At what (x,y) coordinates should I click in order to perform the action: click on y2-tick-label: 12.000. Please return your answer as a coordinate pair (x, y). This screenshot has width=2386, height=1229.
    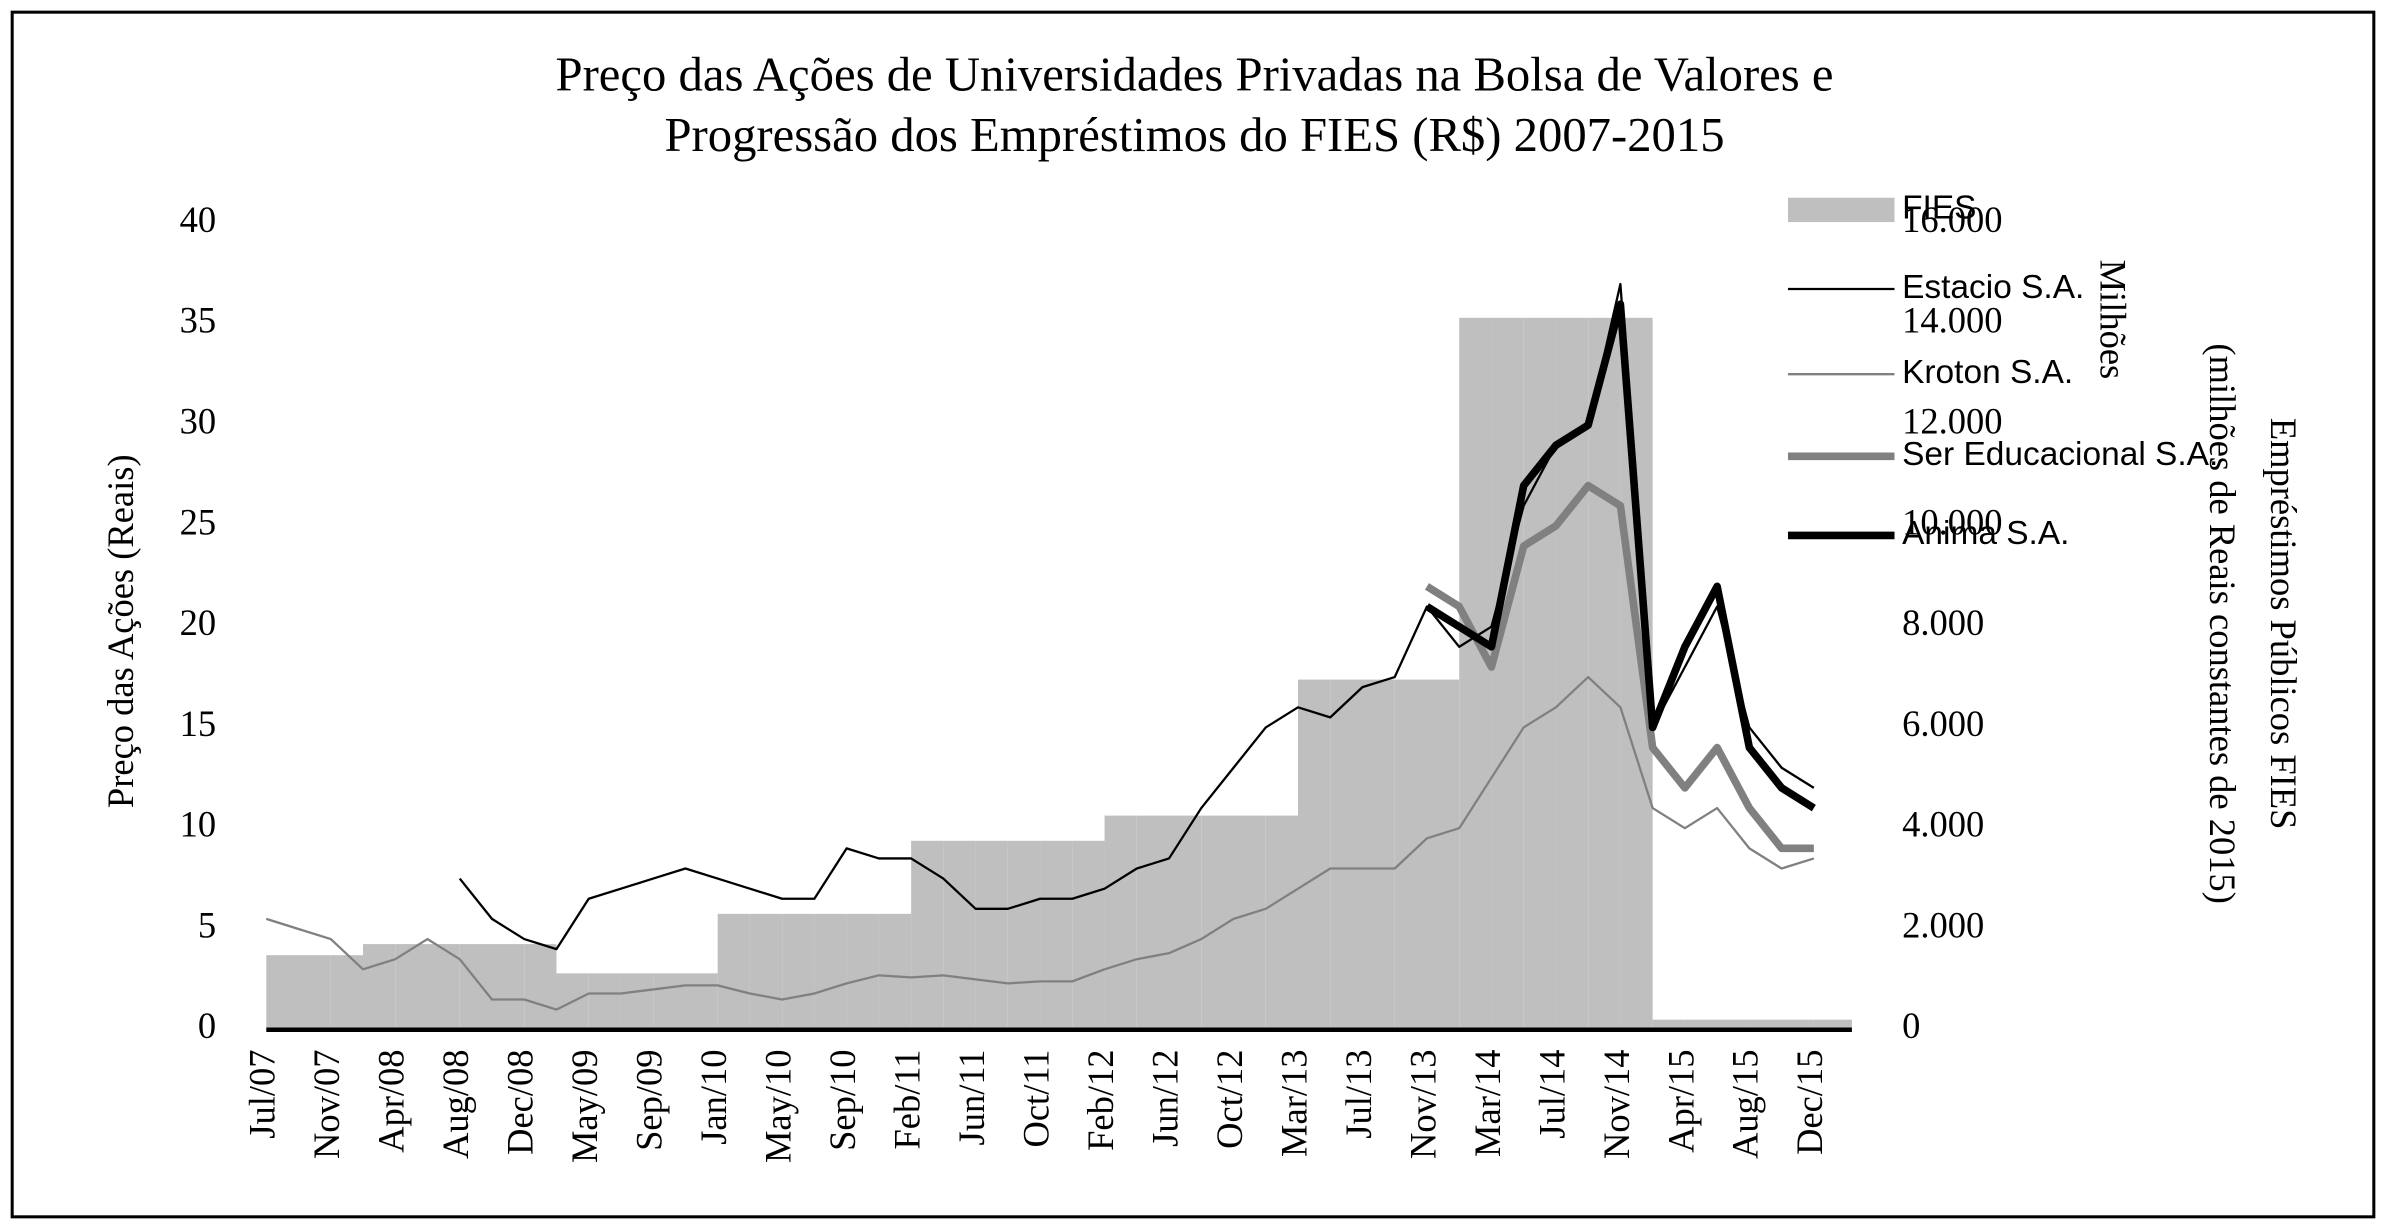
    Looking at the image, I should click on (1952, 421).